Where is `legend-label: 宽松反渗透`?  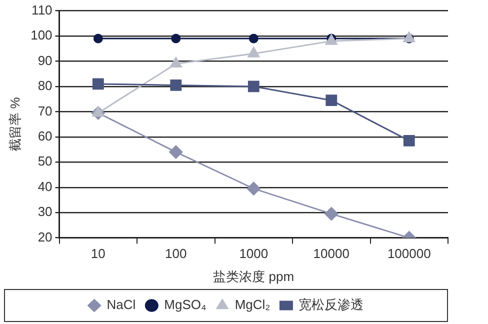
legend-label: 宽松反渗透 is located at coordinates (331, 304).